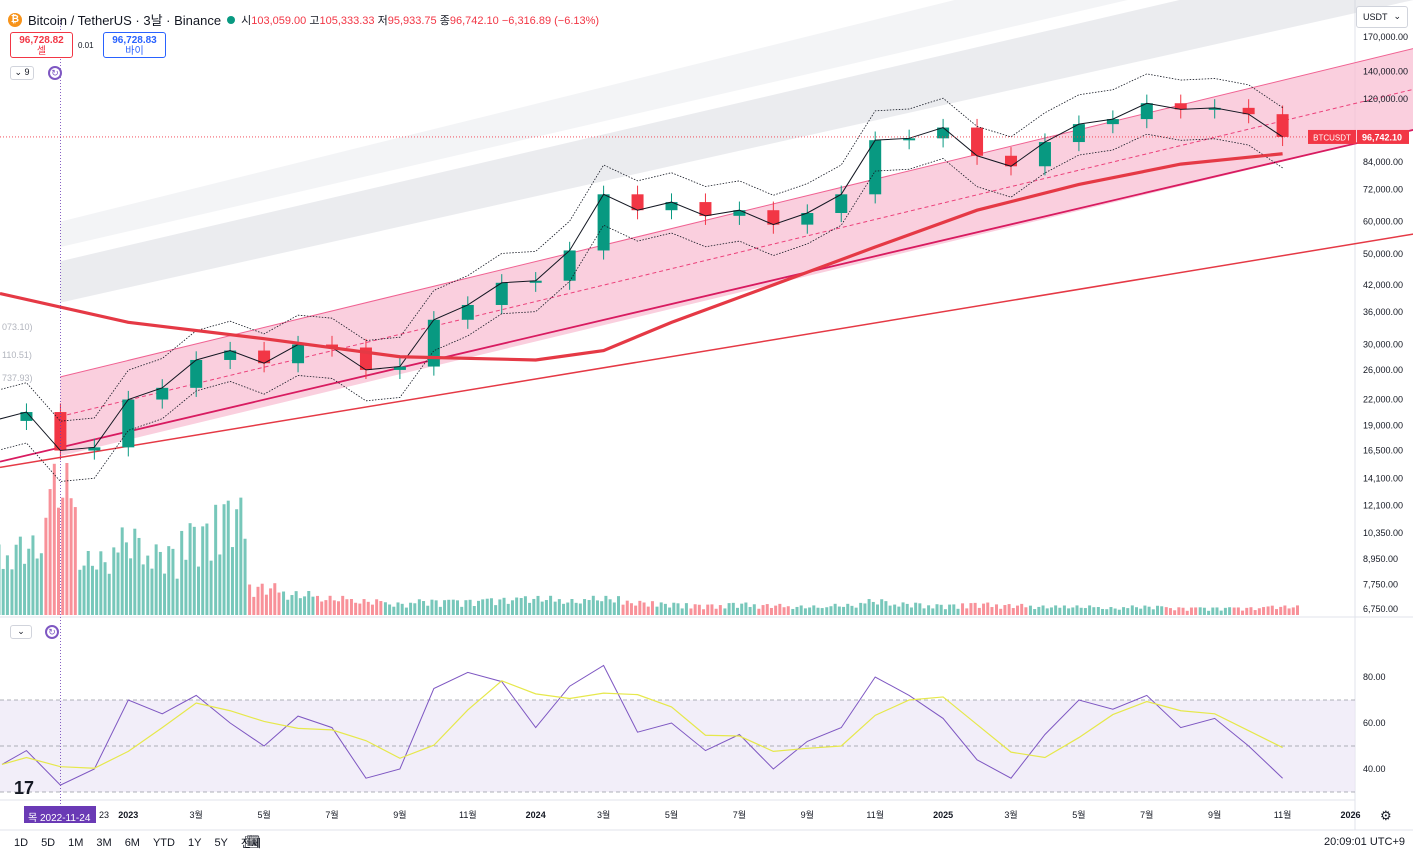 The image size is (1413, 854). I want to click on timeframe-bar: 1D 5D 1M 3M 6M YTD 1Y 5Y 전체, so click(706, 842).